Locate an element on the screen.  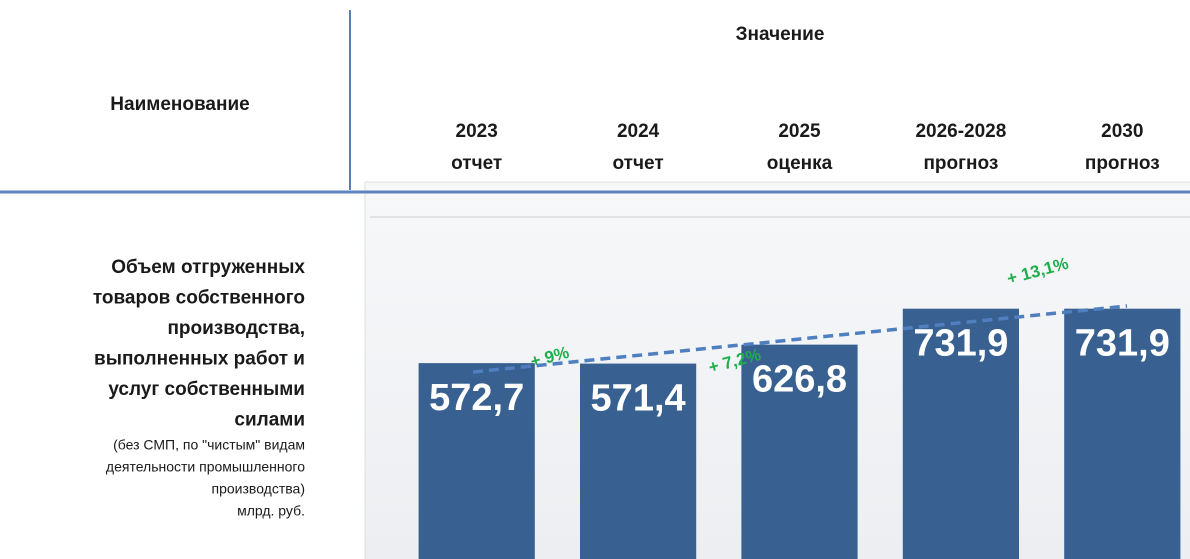
value-header: Значение is located at coordinates (780, 34).